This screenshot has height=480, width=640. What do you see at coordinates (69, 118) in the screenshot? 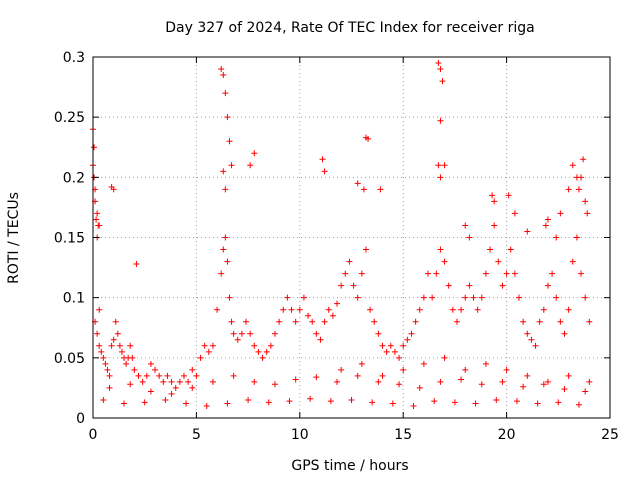
I see `y-tick-label: 0.25` at bounding box center [69, 118].